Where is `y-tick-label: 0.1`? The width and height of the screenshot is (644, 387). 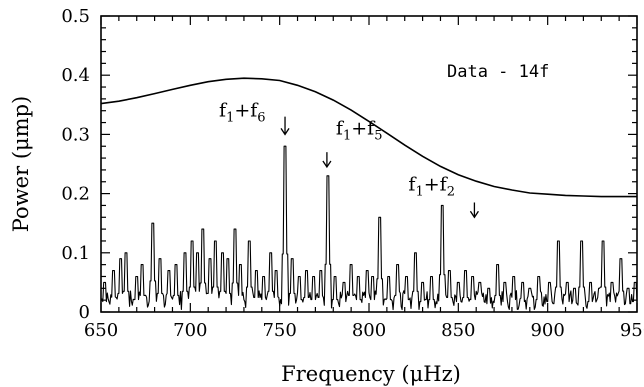 y-tick-label: 0.1 is located at coordinates (75, 253).